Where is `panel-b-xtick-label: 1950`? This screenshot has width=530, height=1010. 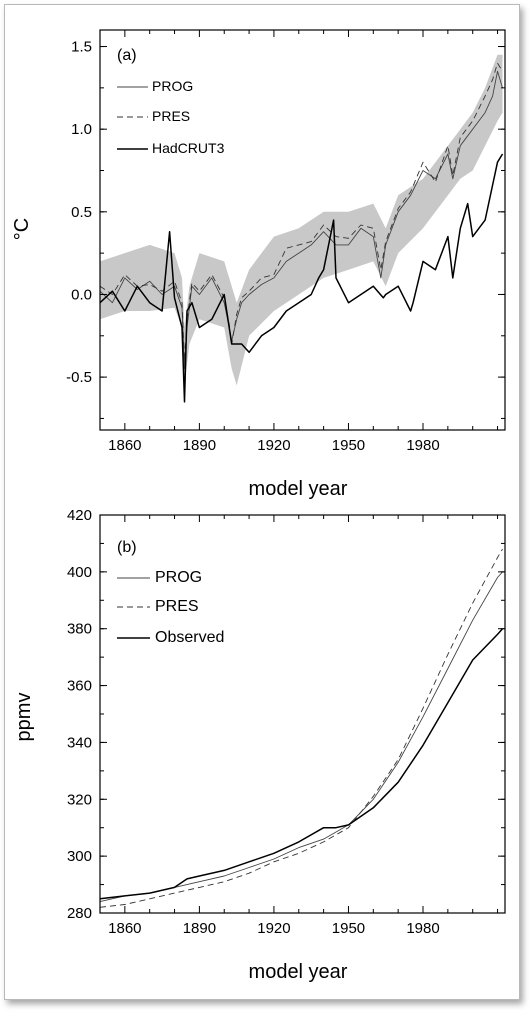
panel-b-xtick-label: 1950 is located at coordinates (348, 928).